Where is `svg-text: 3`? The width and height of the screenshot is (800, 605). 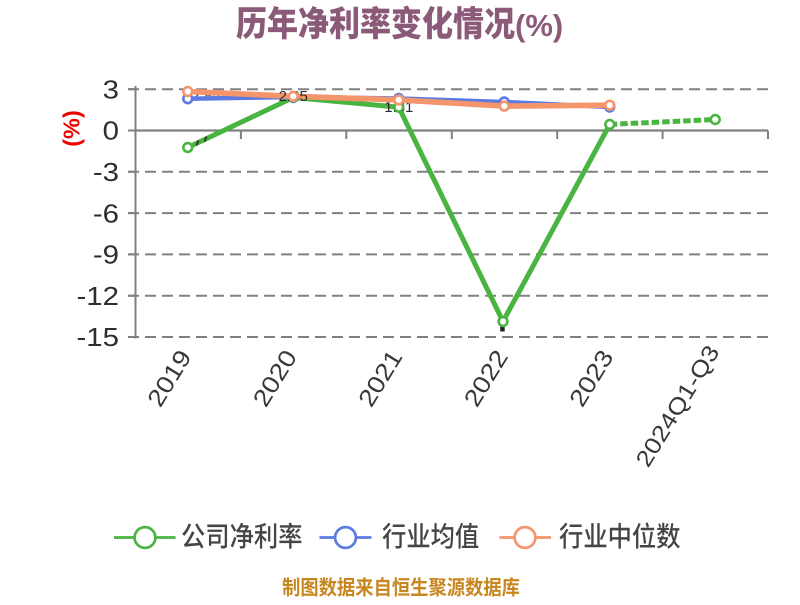
svg-text: 3 is located at coordinates (111, 89).